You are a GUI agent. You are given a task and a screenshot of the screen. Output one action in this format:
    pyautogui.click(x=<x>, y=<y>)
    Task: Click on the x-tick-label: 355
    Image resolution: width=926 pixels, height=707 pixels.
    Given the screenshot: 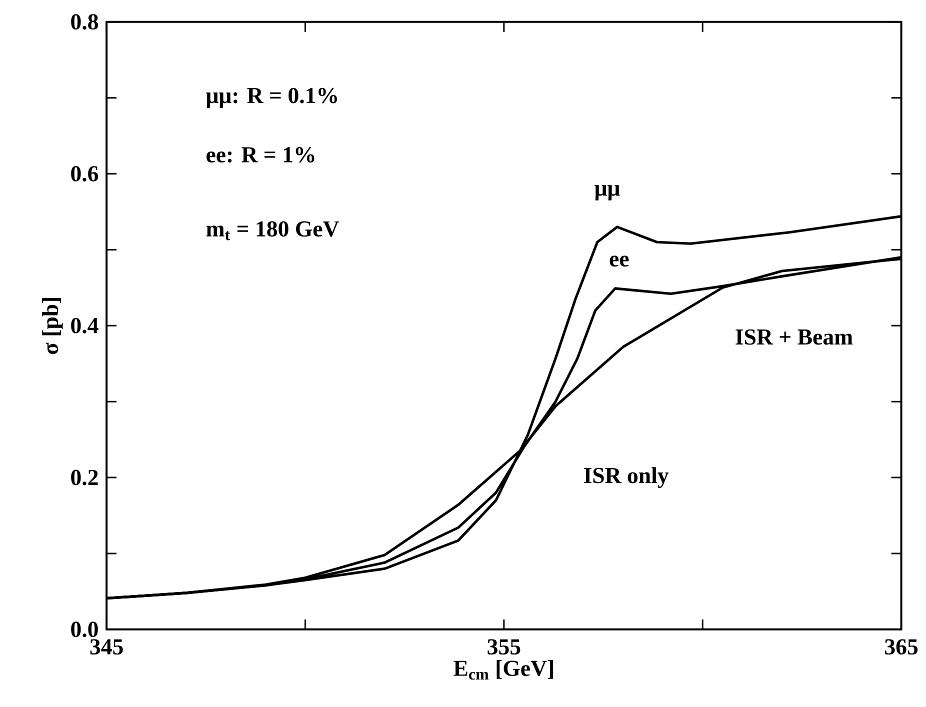 What is the action you would take?
    pyautogui.click(x=504, y=646)
    